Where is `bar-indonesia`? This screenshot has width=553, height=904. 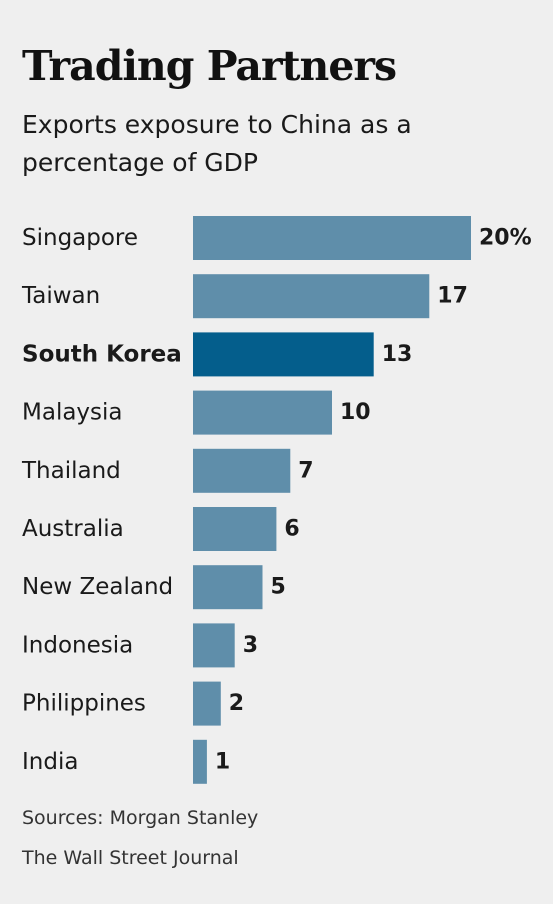 bar-indonesia is located at coordinates (214, 645).